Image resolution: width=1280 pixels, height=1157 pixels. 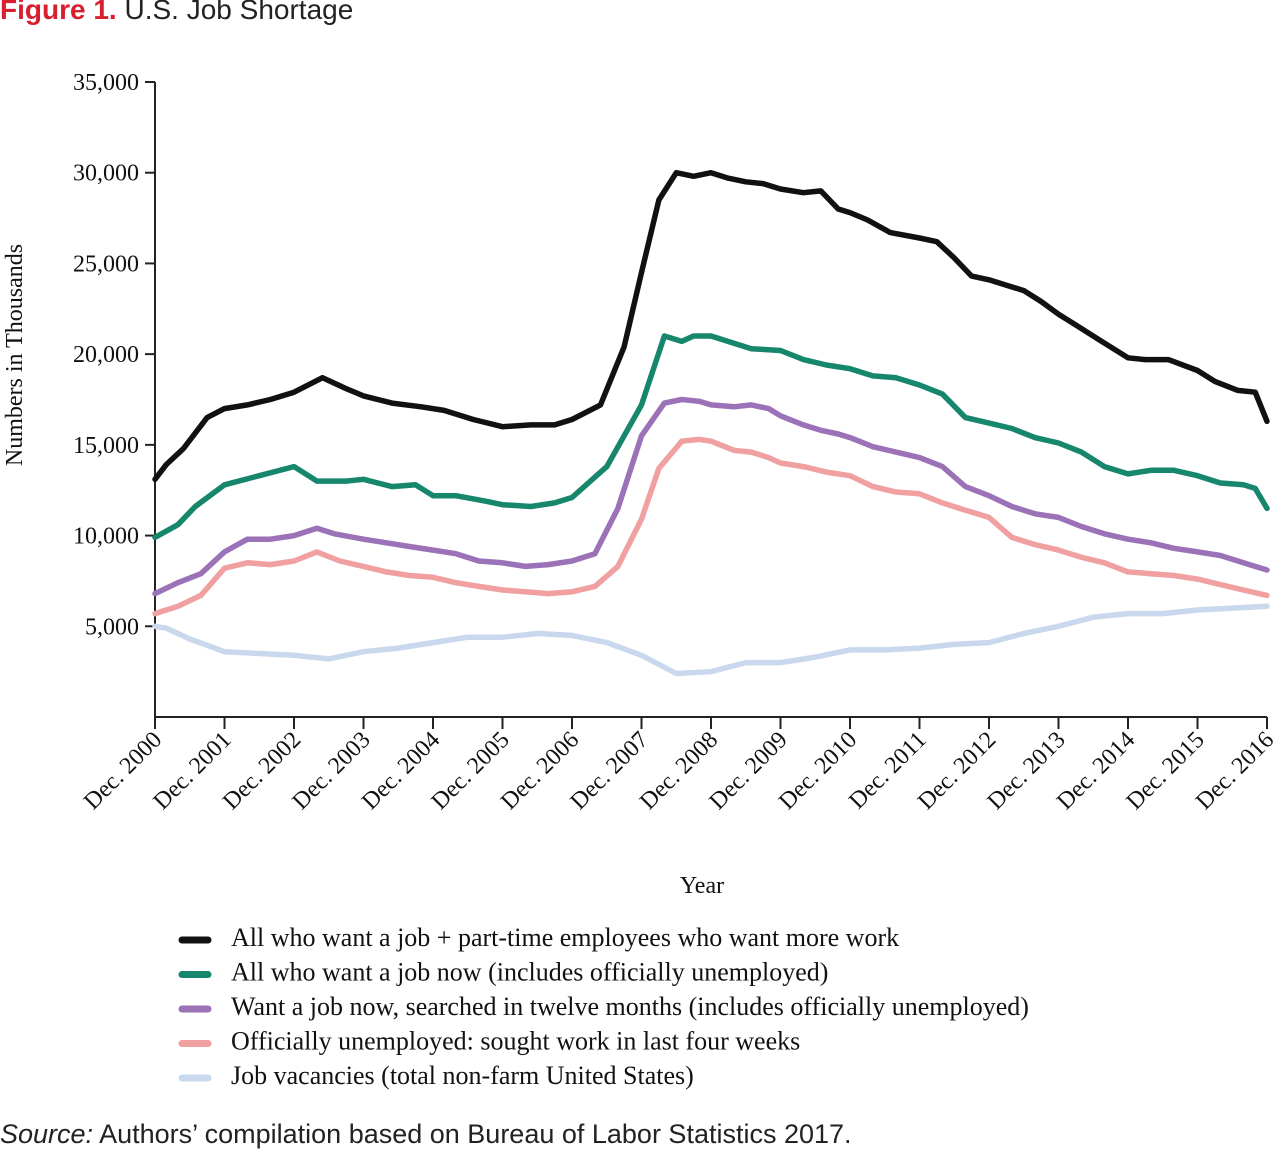 I want to click on y-axis-label: Numbers in Thousands, so click(x=15, y=355).